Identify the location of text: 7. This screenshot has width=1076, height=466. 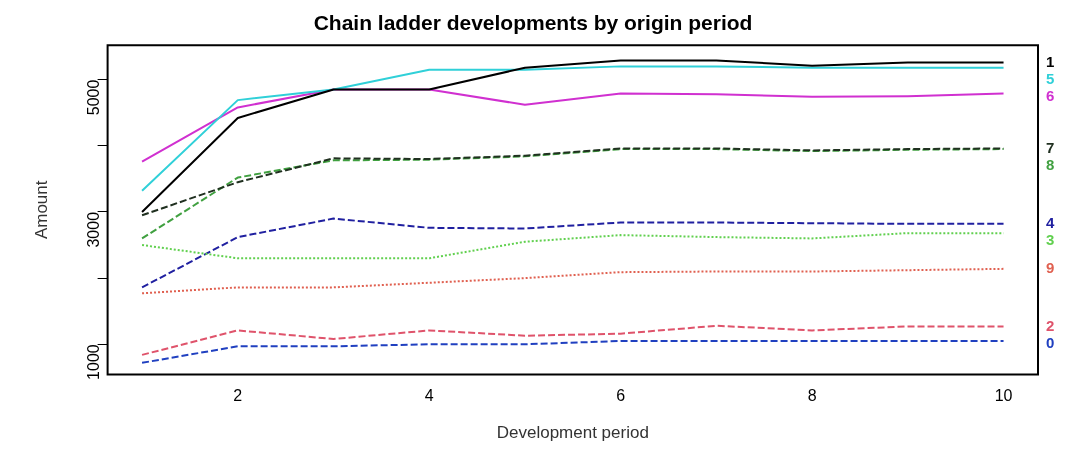
(1050, 147).